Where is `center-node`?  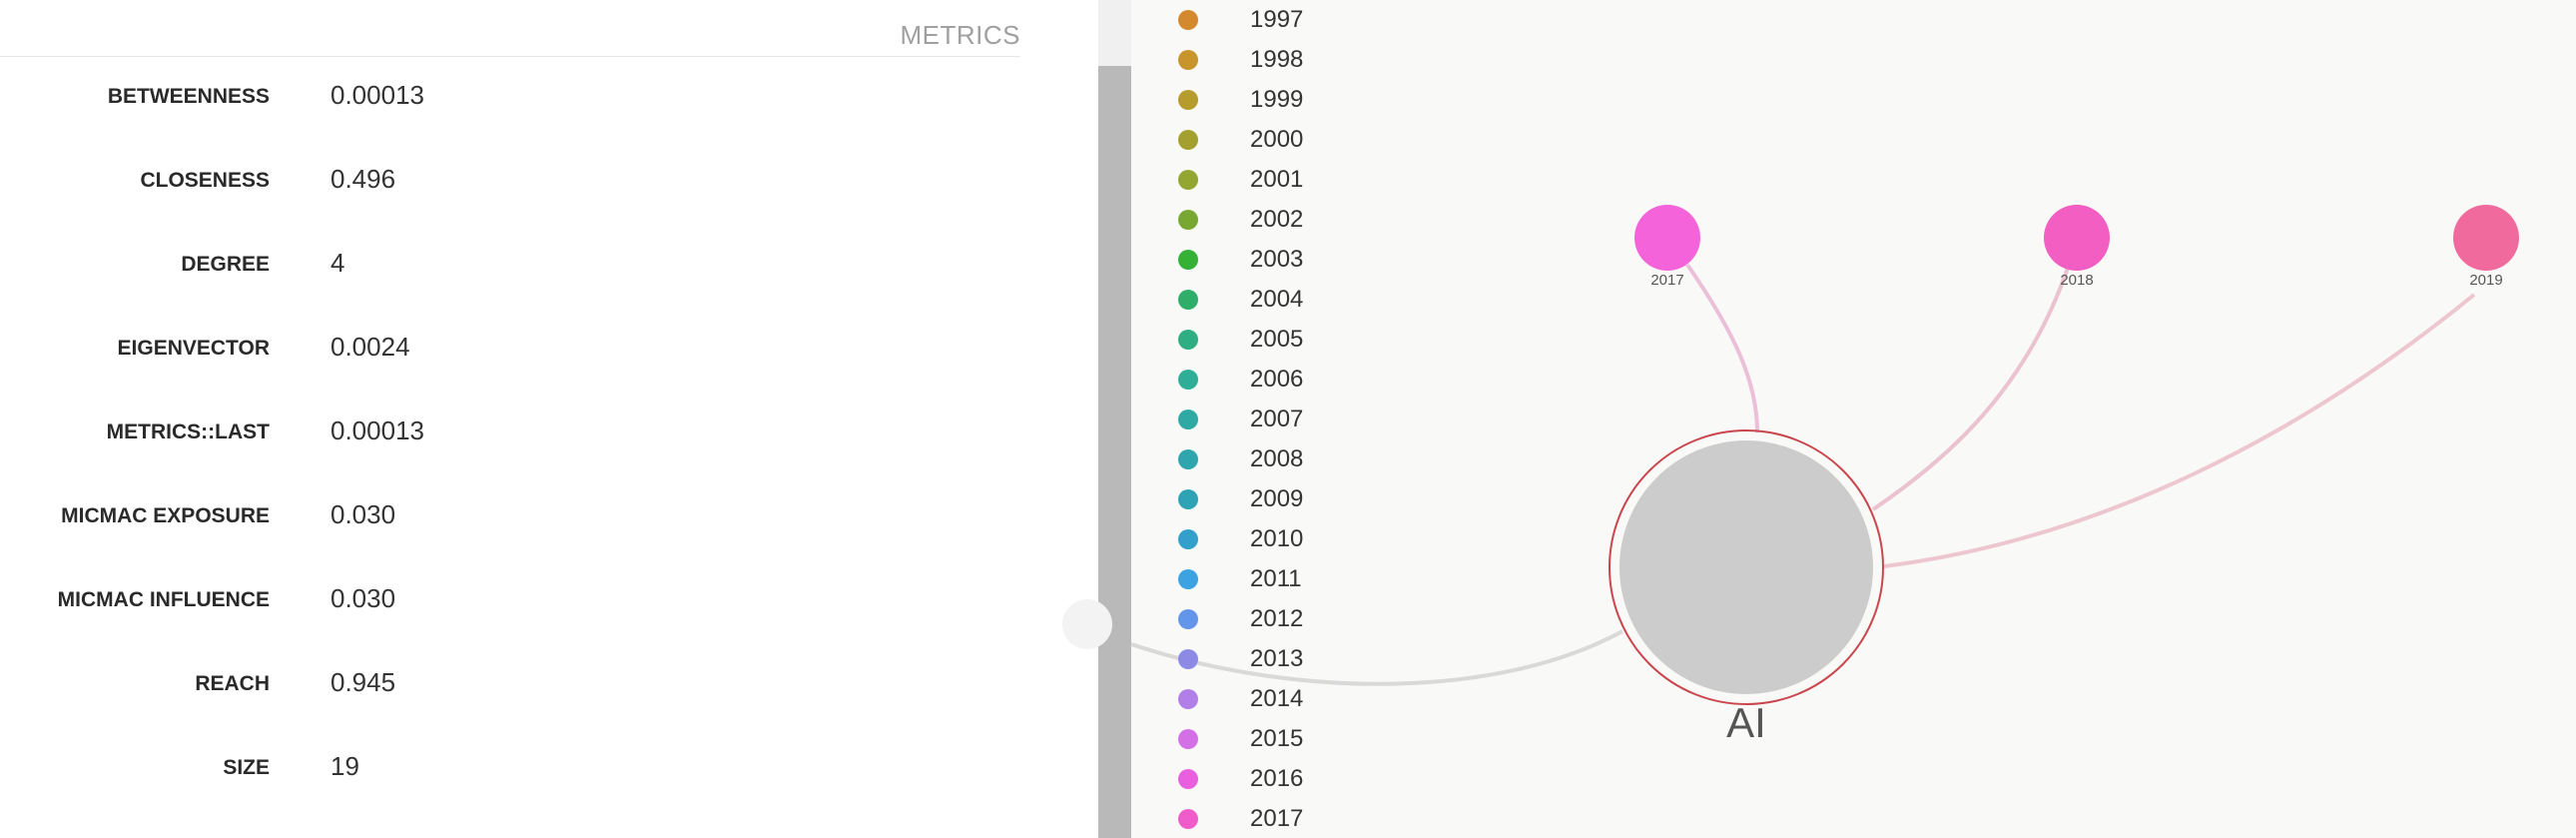 center-node is located at coordinates (1746, 567).